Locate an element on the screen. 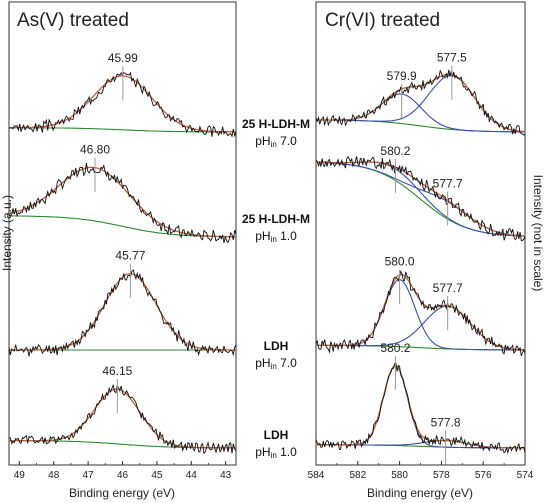  left-x-axis-label: Binding energy (eV) is located at coordinates (122, 493).